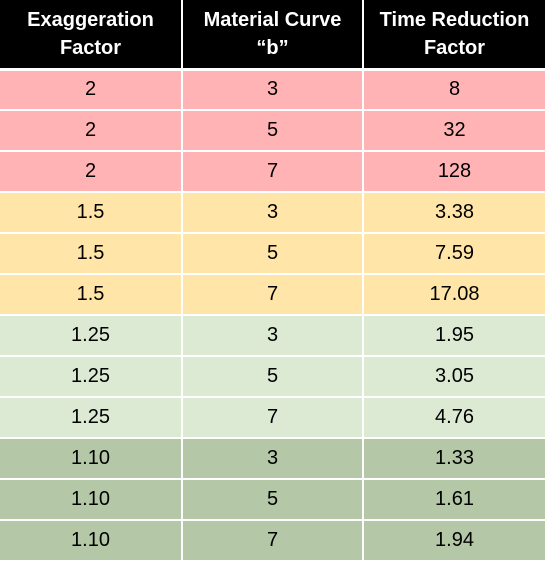 This screenshot has width=545, height=564. What do you see at coordinates (454, 541) in the screenshot?
I see `time-reduction-cell: 1.94` at bounding box center [454, 541].